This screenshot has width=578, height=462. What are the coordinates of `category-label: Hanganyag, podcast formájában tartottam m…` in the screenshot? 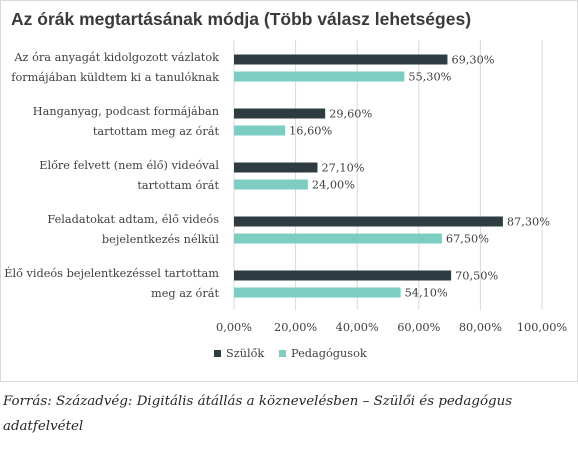 It's located at (126, 121).